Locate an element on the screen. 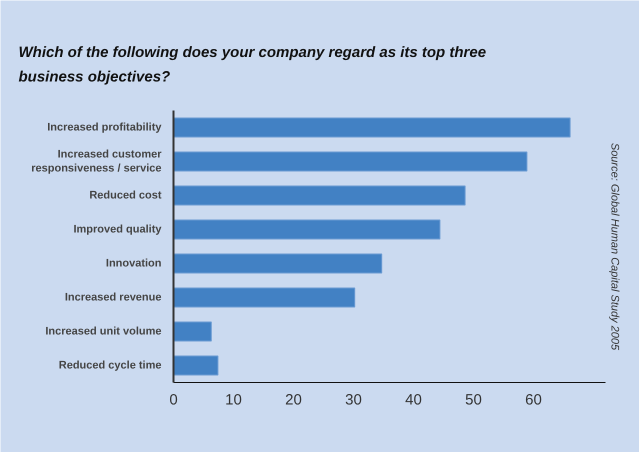  x-tick-label: 50 is located at coordinates (473, 400).